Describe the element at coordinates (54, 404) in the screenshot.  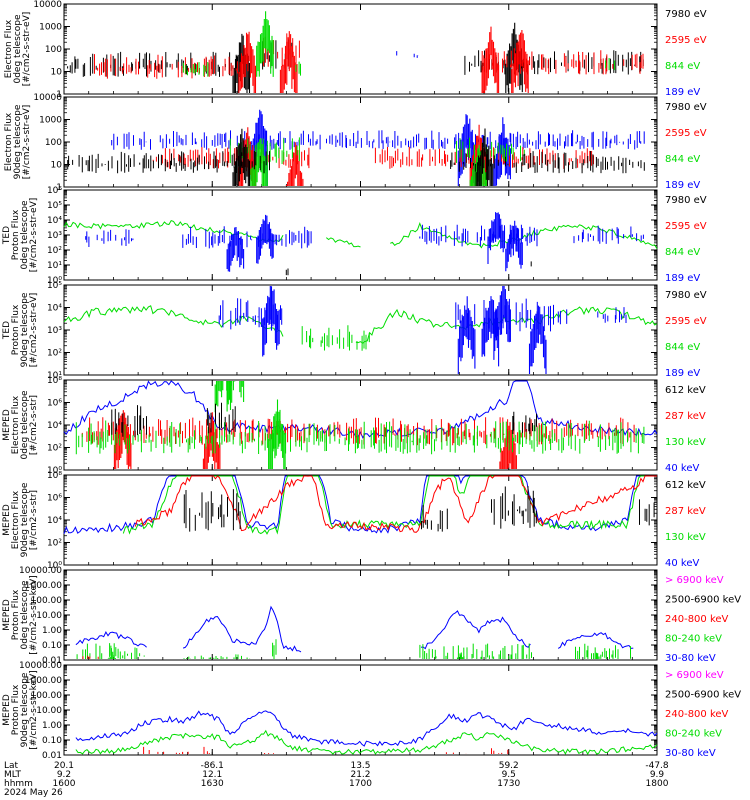
I see `y-tick-label: 10⁶` at that location.